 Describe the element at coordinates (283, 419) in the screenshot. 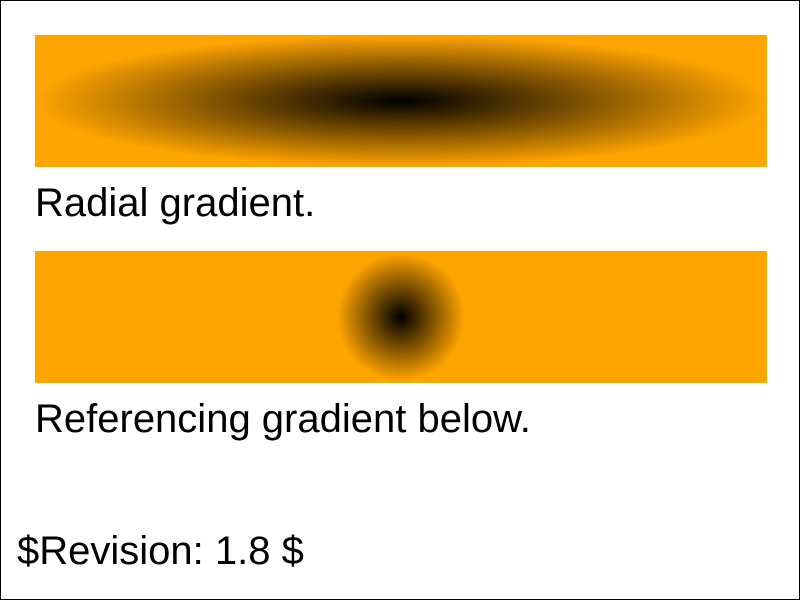

I see `referenced-gradient-caption: Referencing gradient below.` at that location.